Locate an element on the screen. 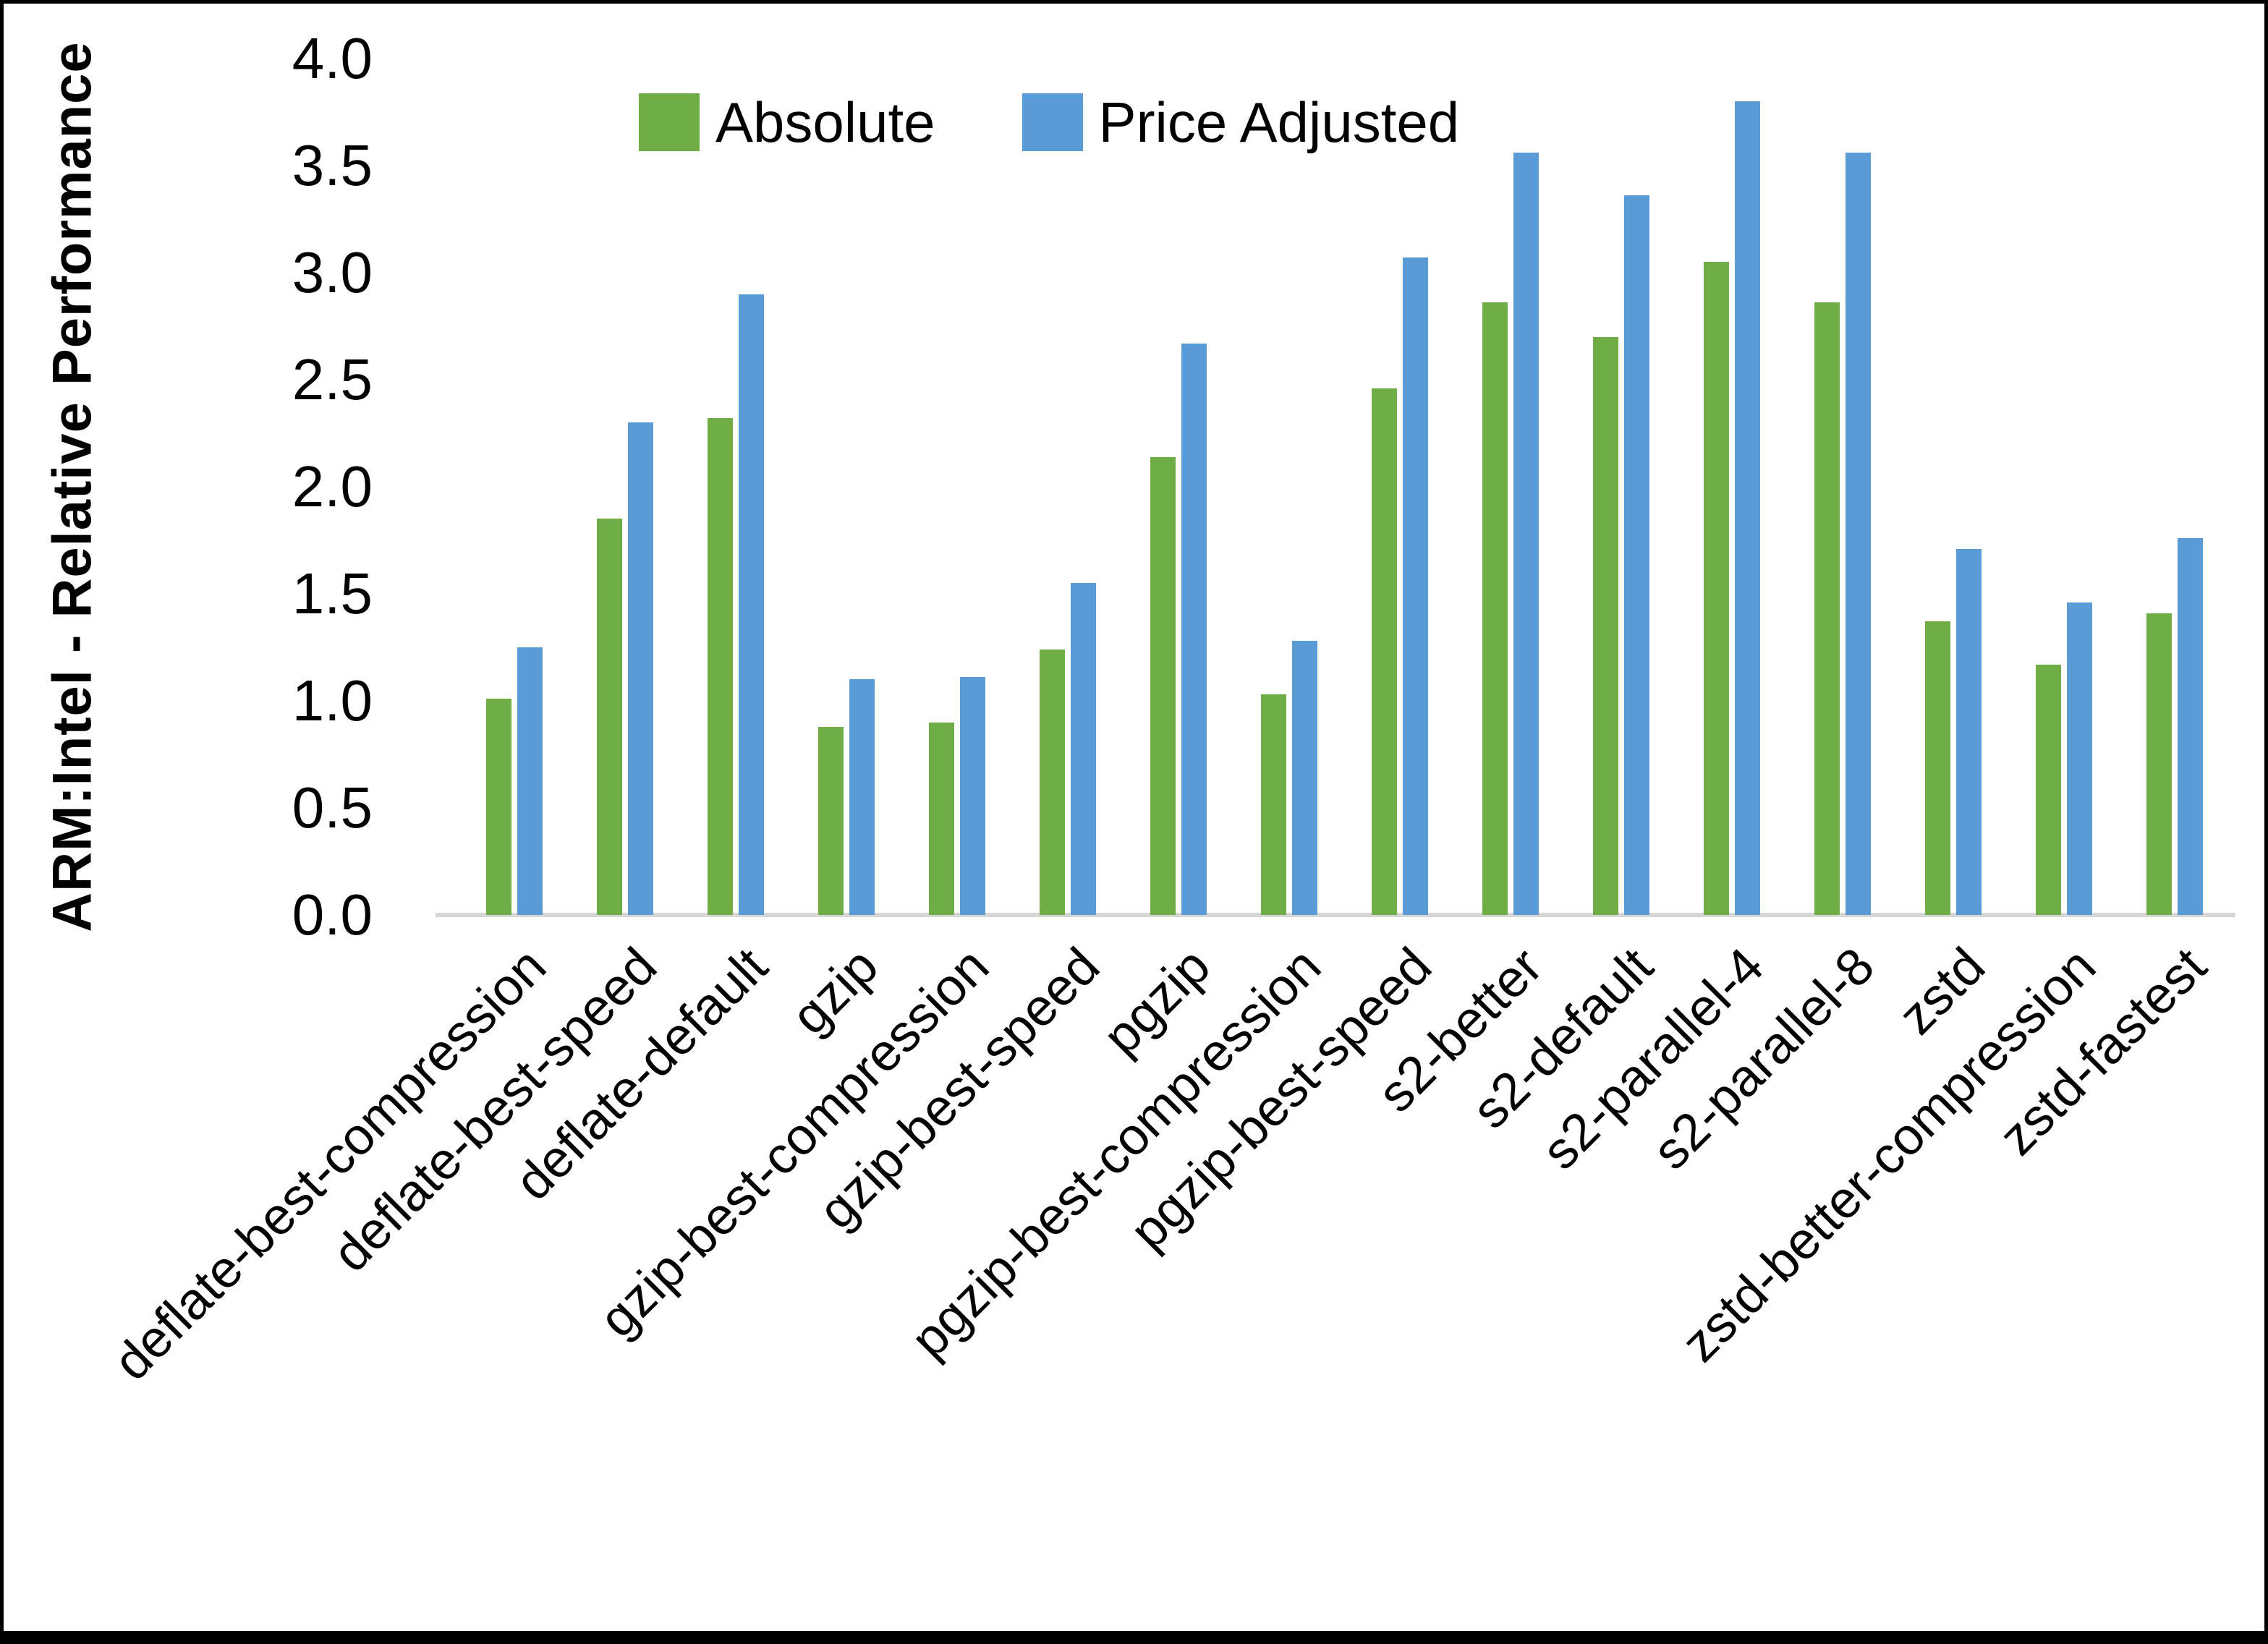 This screenshot has height=1644, width=2268. y-tick-label: 1.0 is located at coordinates (332, 700).